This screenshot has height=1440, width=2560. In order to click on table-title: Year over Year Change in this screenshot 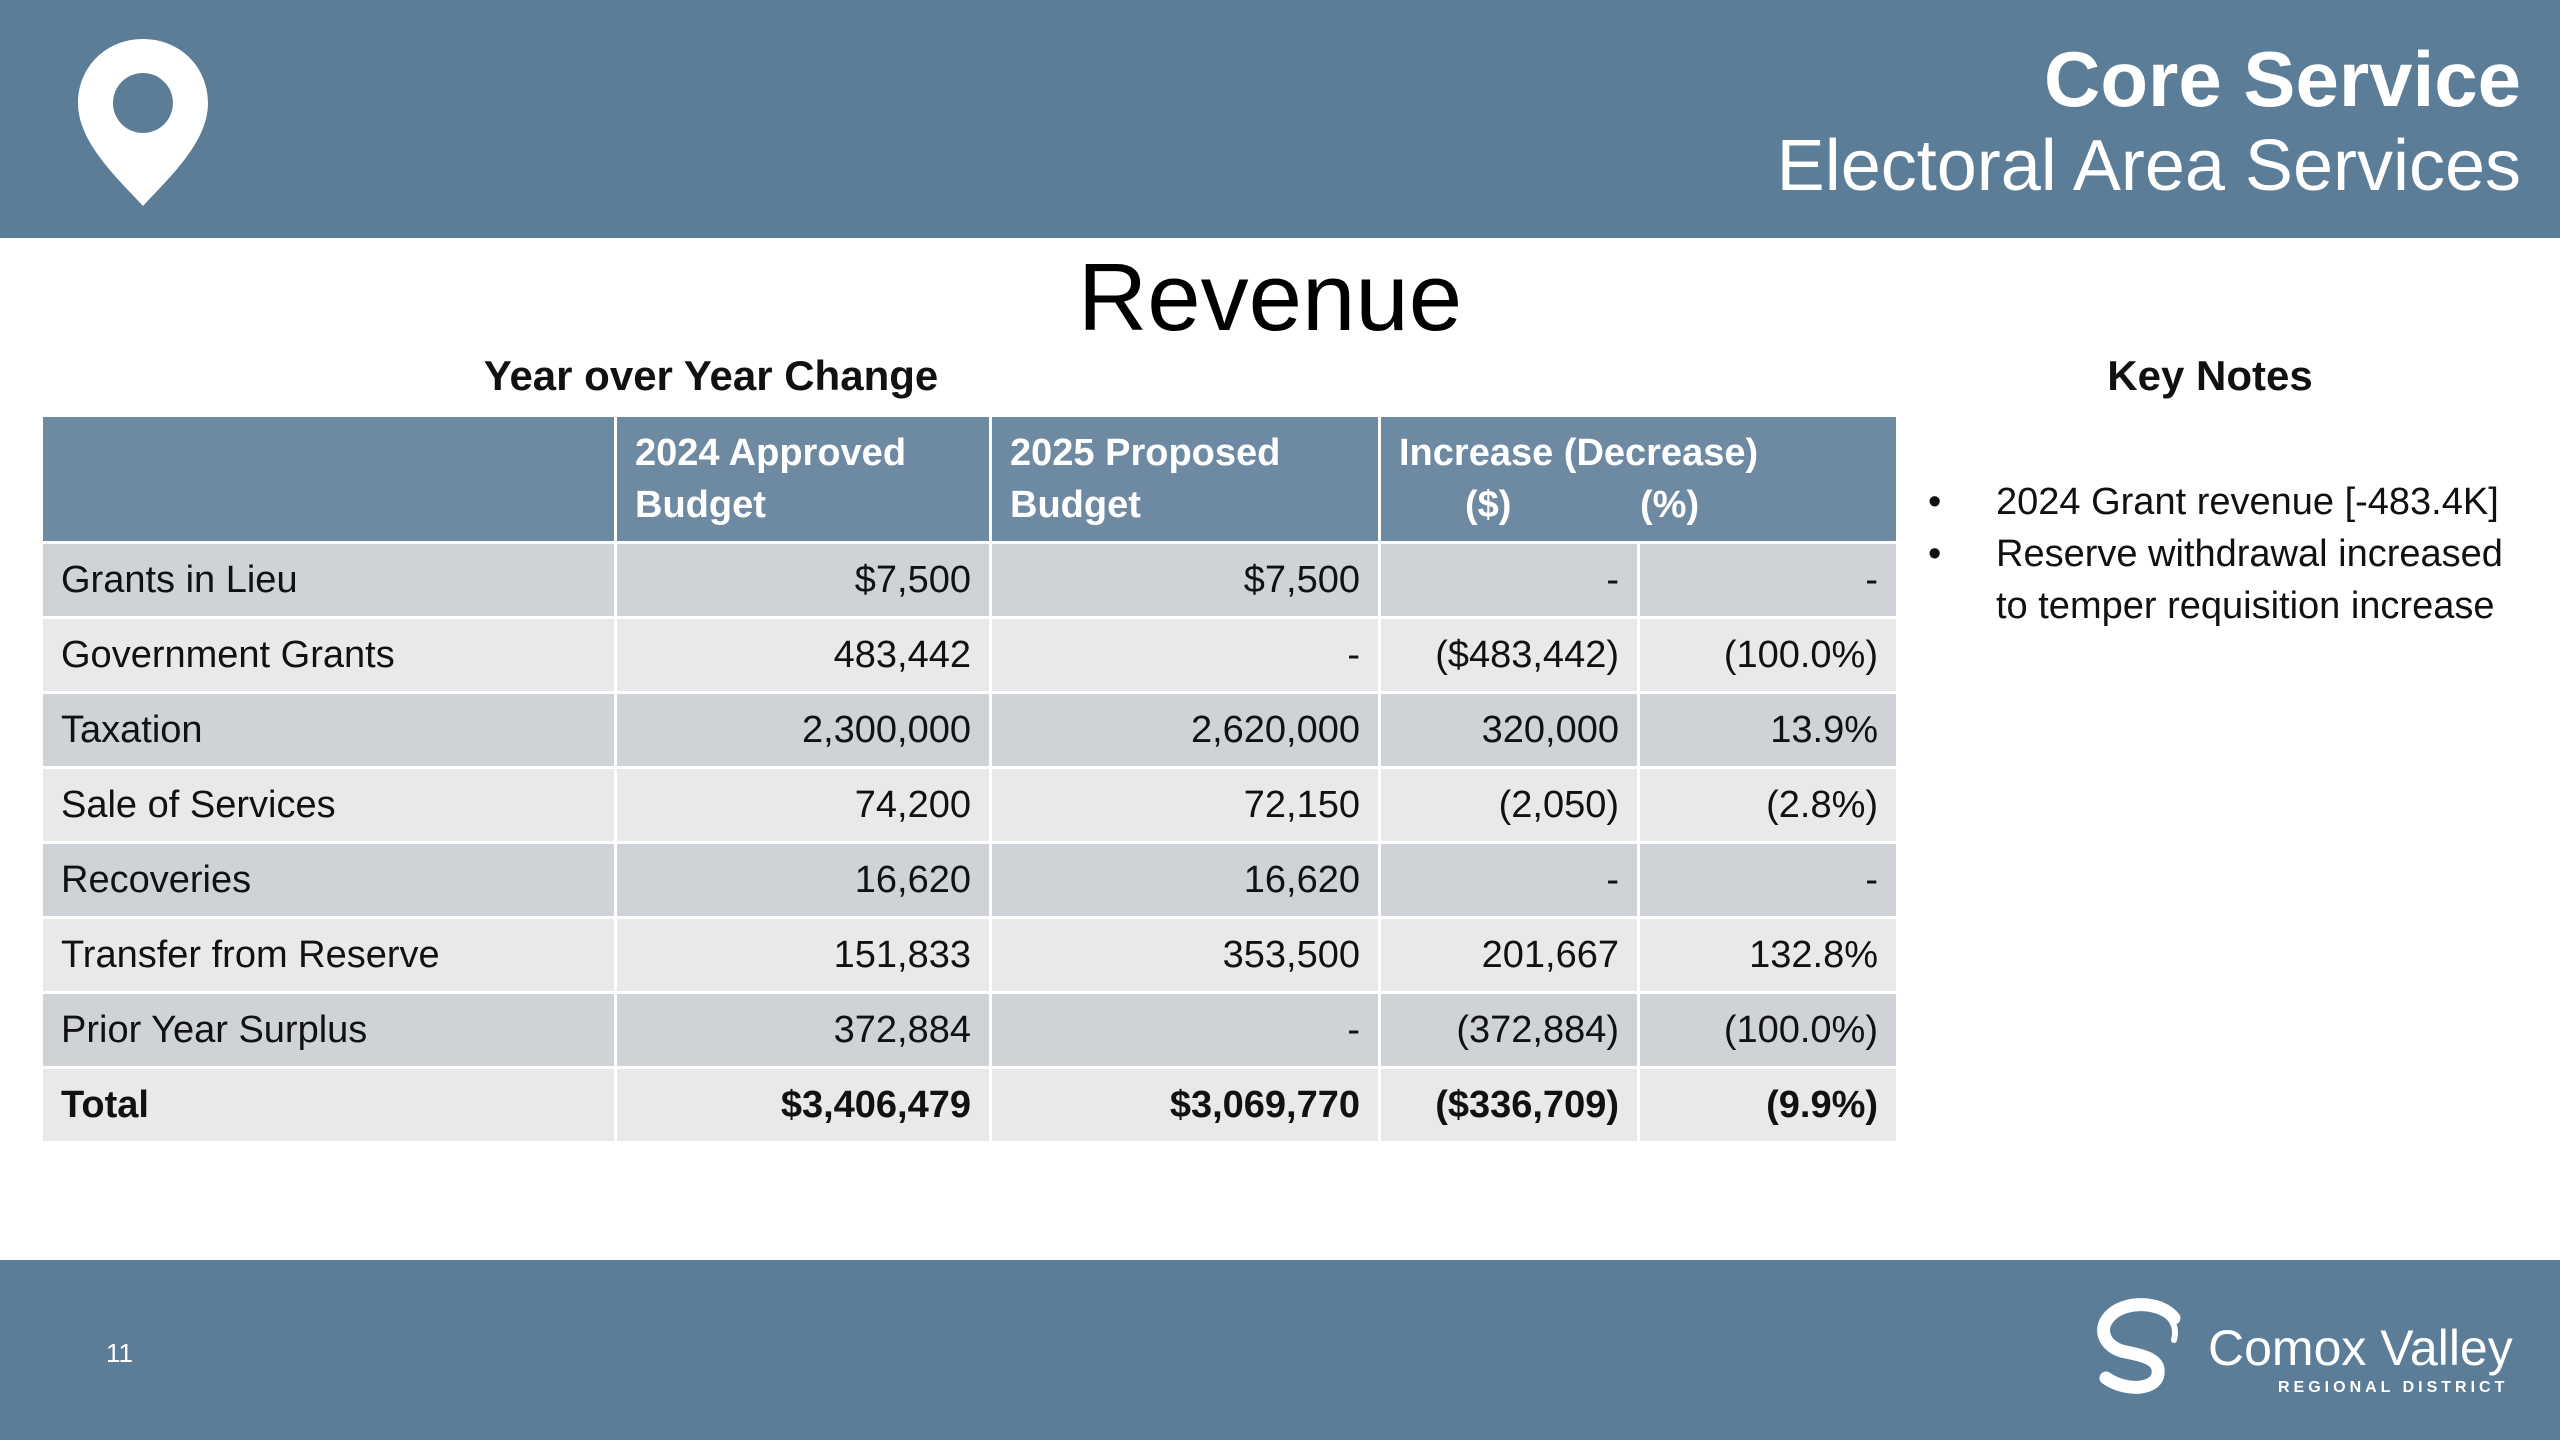, I will do `click(711, 375)`.